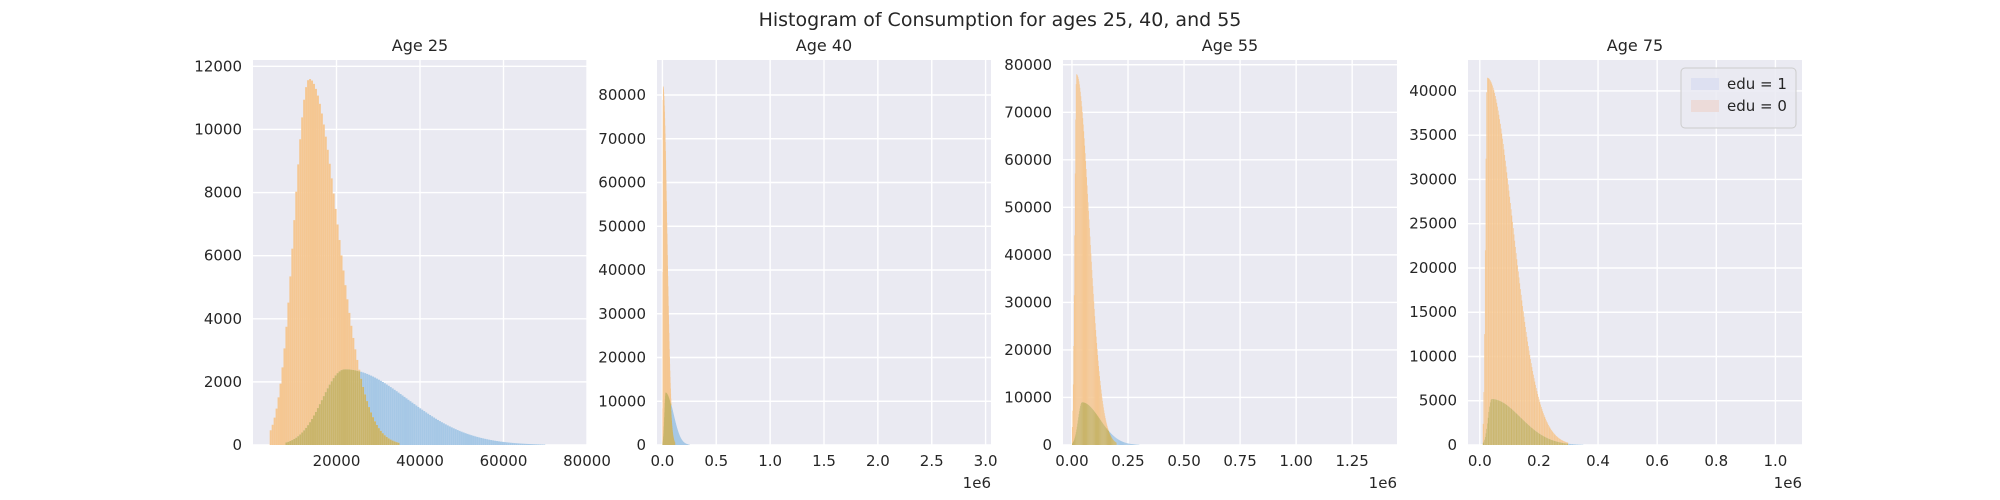 The image size is (2000, 500). I want to click on y-tick-label: 70000, so click(622, 139).